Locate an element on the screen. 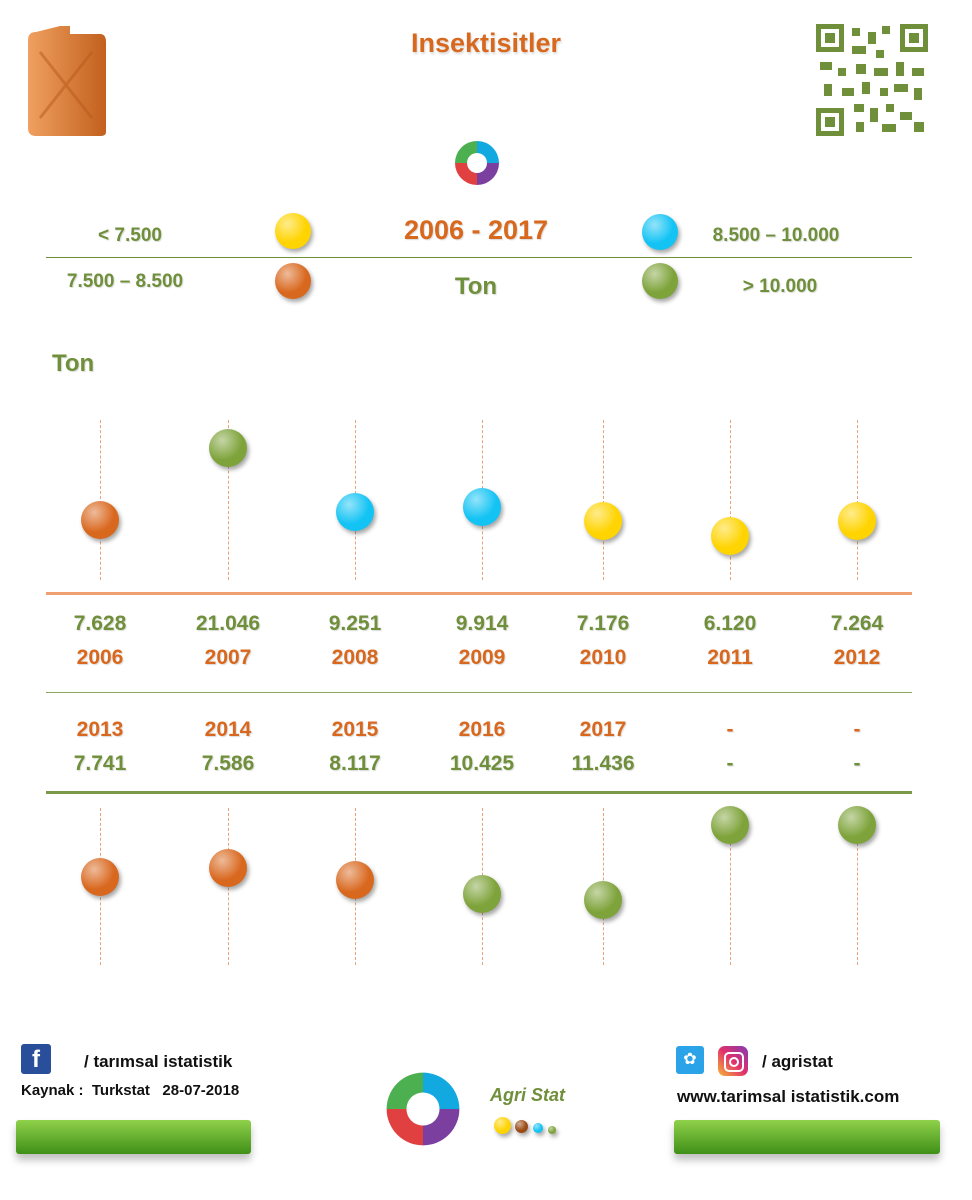  year-label: 2010 is located at coordinates (603, 657).